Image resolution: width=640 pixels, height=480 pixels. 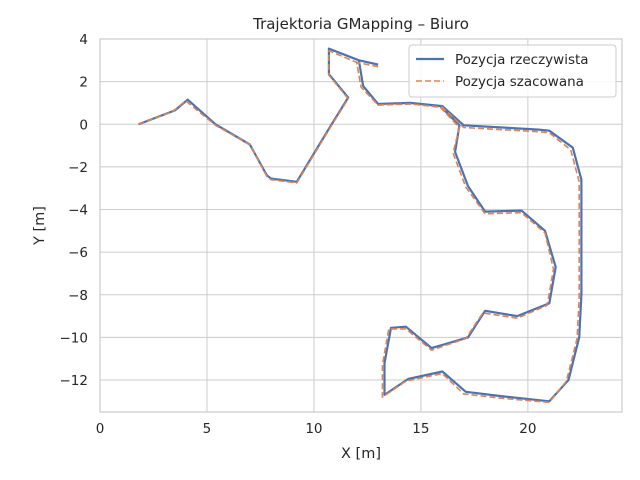 I want to click on y-tick-label: −8, so click(x=78, y=296).